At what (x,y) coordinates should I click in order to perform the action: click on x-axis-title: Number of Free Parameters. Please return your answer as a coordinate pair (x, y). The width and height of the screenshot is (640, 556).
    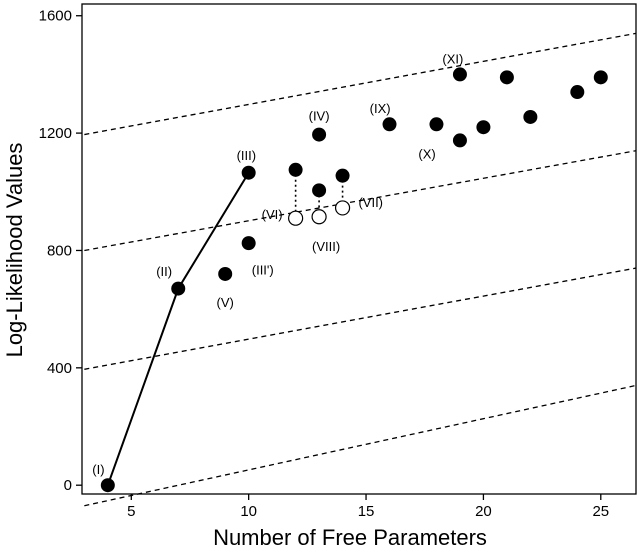
    Looking at the image, I should click on (350, 537).